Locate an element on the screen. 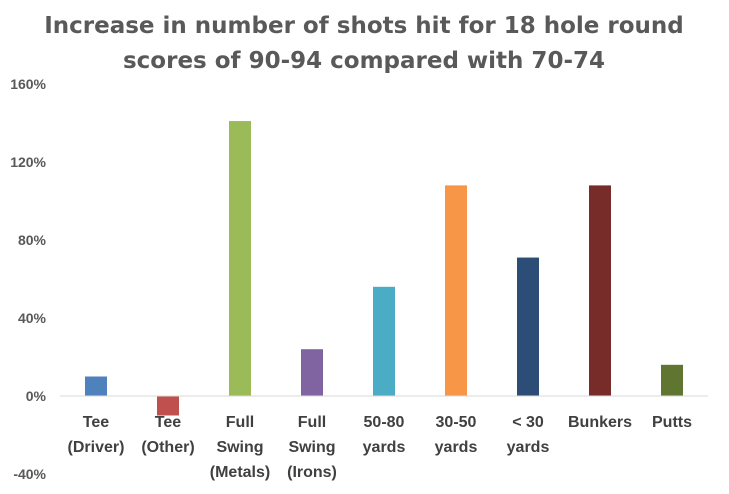  y-tick-label: -40% is located at coordinates (29, 474).